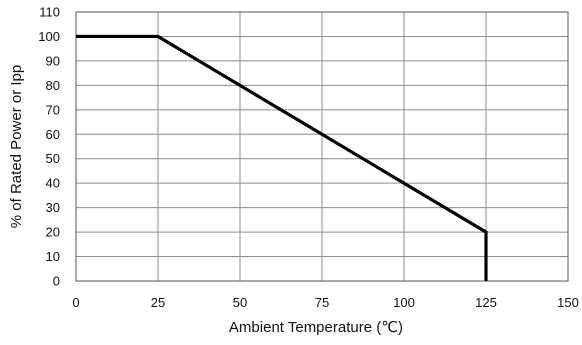 Image resolution: width=582 pixels, height=345 pixels. I want to click on y-tick-label: 110, so click(49, 12).